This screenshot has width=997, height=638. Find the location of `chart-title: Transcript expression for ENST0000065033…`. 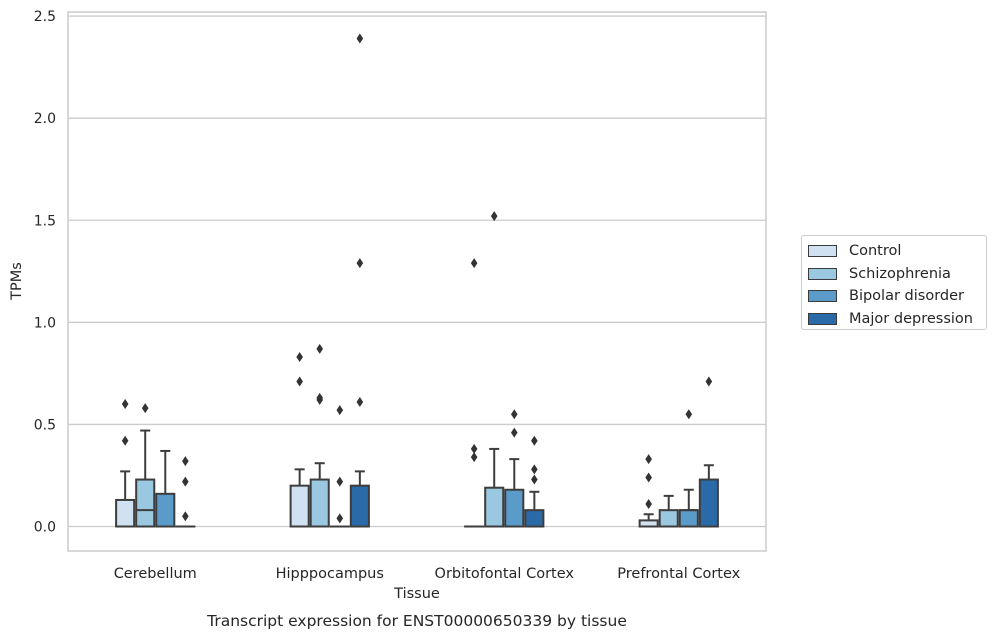

chart-title: Transcript expression for ENST0000065033… is located at coordinates (416, 621).